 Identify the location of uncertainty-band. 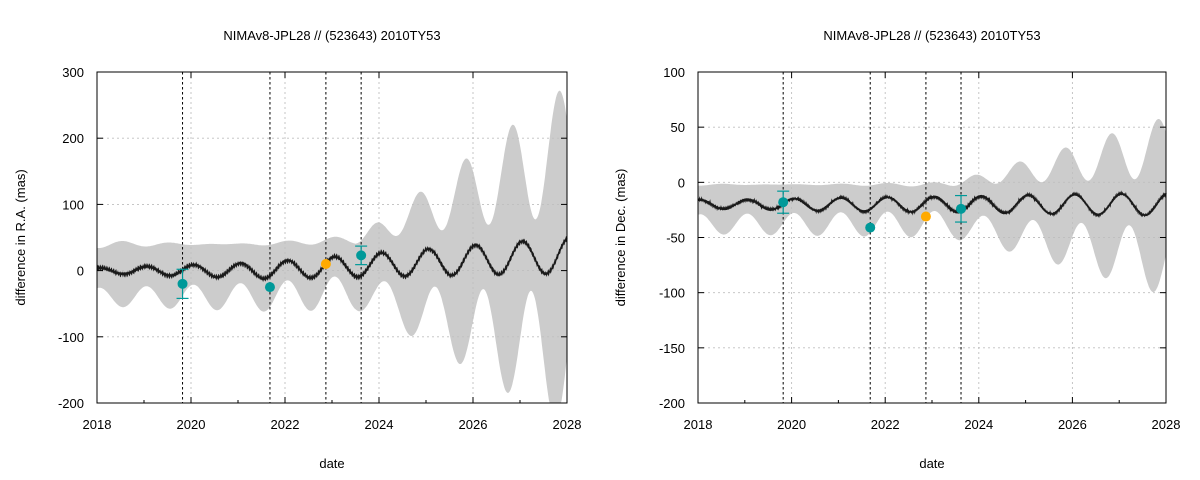
(932, 205).